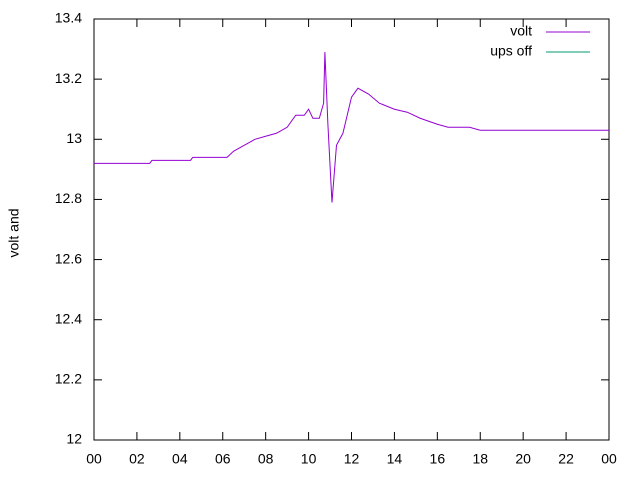 The width and height of the screenshot is (640, 480). I want to click on x-tick-label: 06, so click(223, 459).